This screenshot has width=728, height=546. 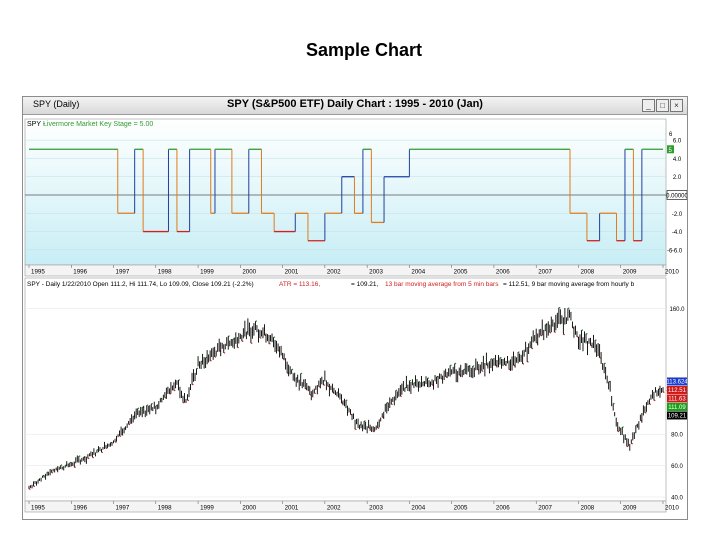 What do you see at coordinates (207, 508) in the screenshot?
I see `x-axis-tick-label: 1999` at bounding box center [207, 508].